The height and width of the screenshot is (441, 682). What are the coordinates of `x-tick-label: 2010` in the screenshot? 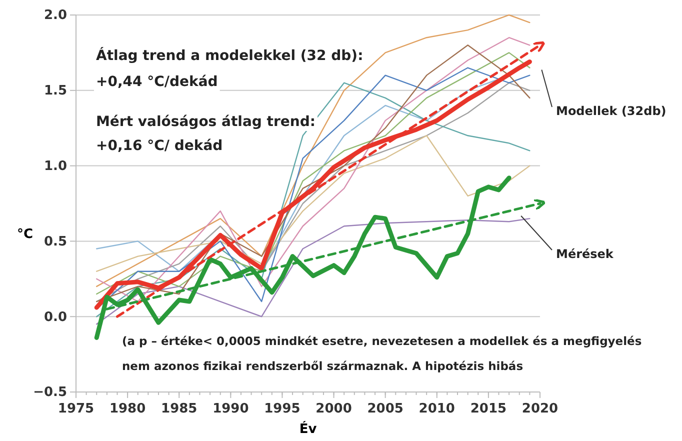 It's located at (436, 409).